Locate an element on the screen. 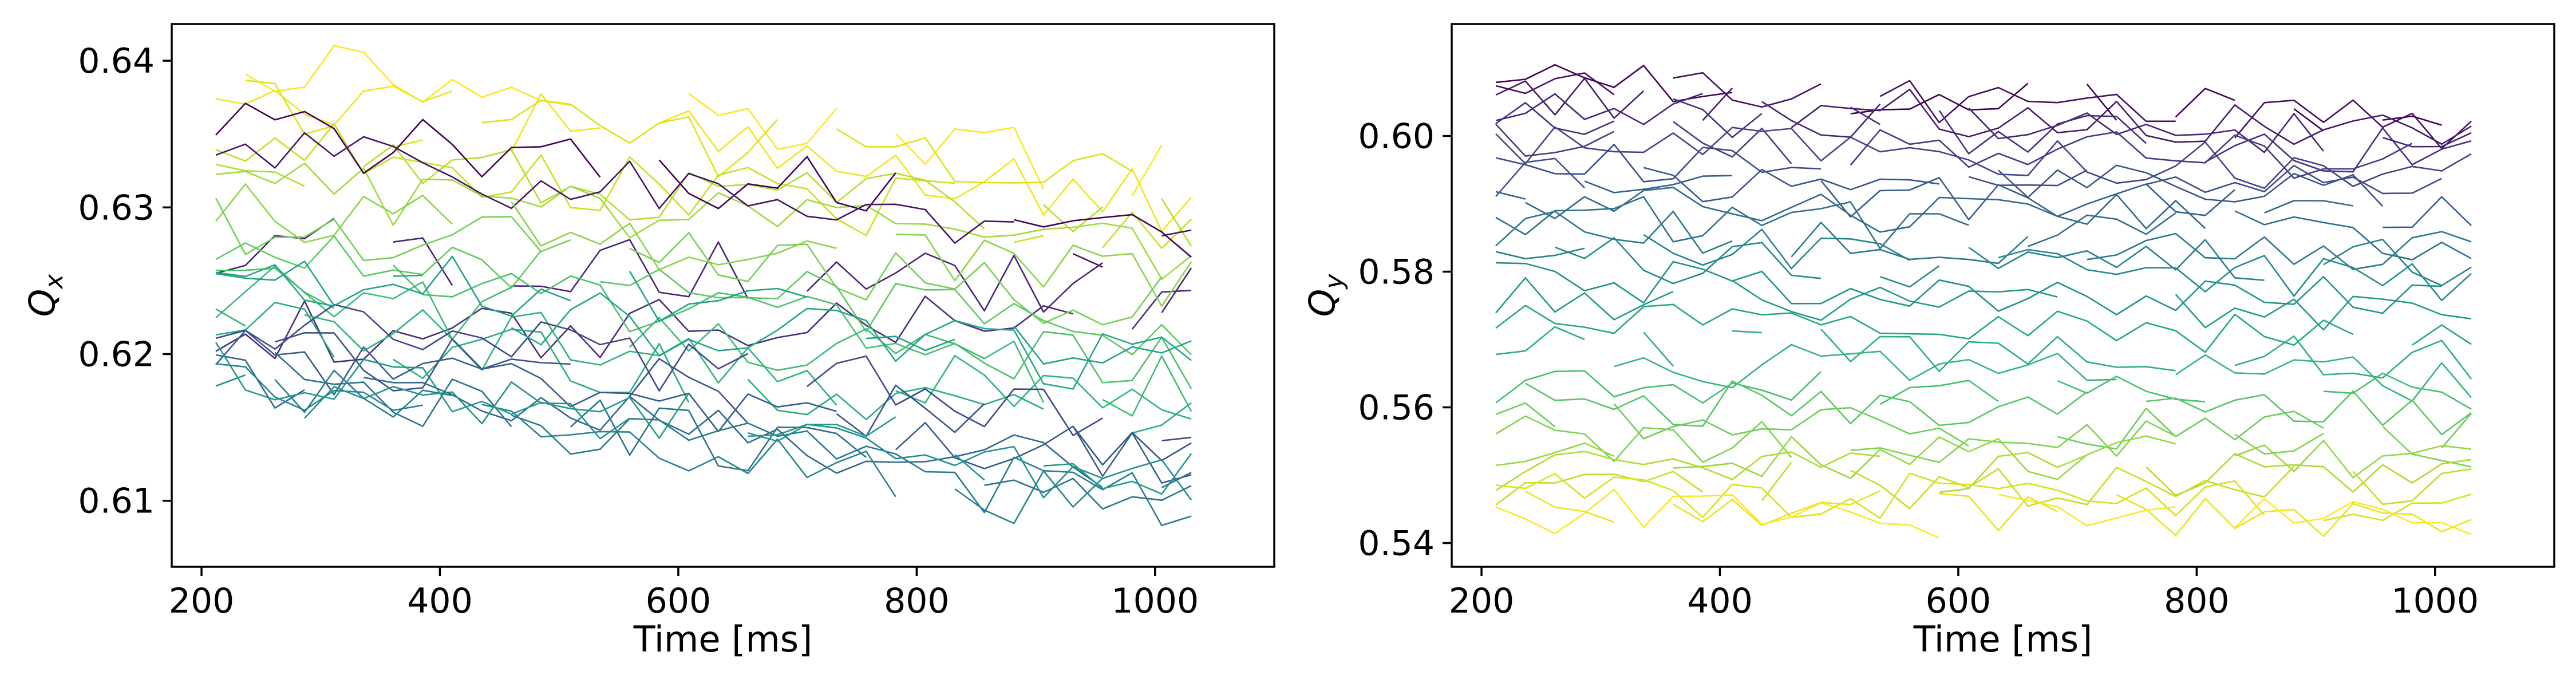 This screenshot has width=2576, height=687. qx-x-tick-label: 800 is located at coordinates (917, 601).